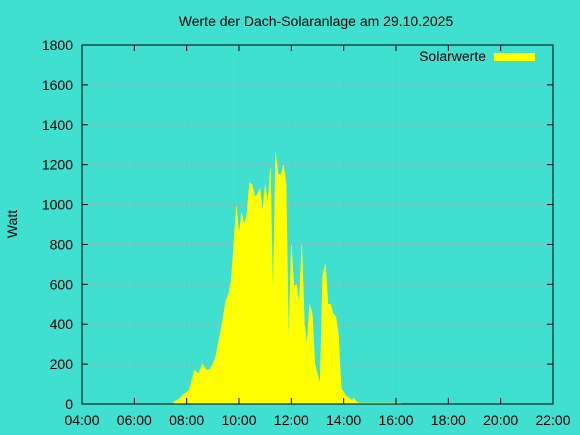 This screenshot has width=580, height=435. What do you see at coordinates (62, 364) in the screenshot?
I see `y-tick-label: 200` at bounding box center [62, 364].